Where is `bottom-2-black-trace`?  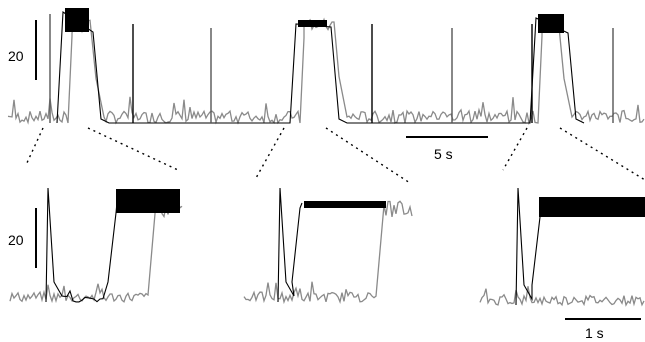
bottom-2-black-trace is located at coordinates (290, 245).